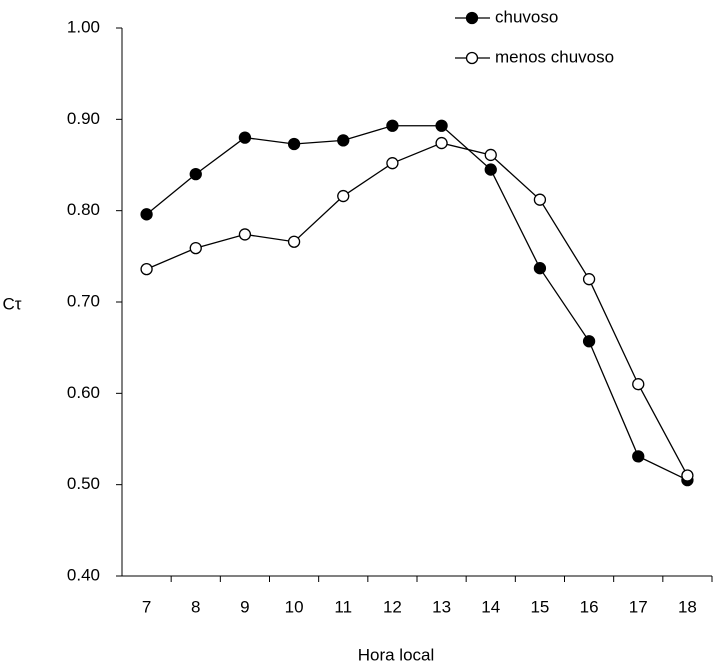  Describe the element at coordinates (554, 56) in the screenshot. I see `legend-label: menos chuvoso` at that location.